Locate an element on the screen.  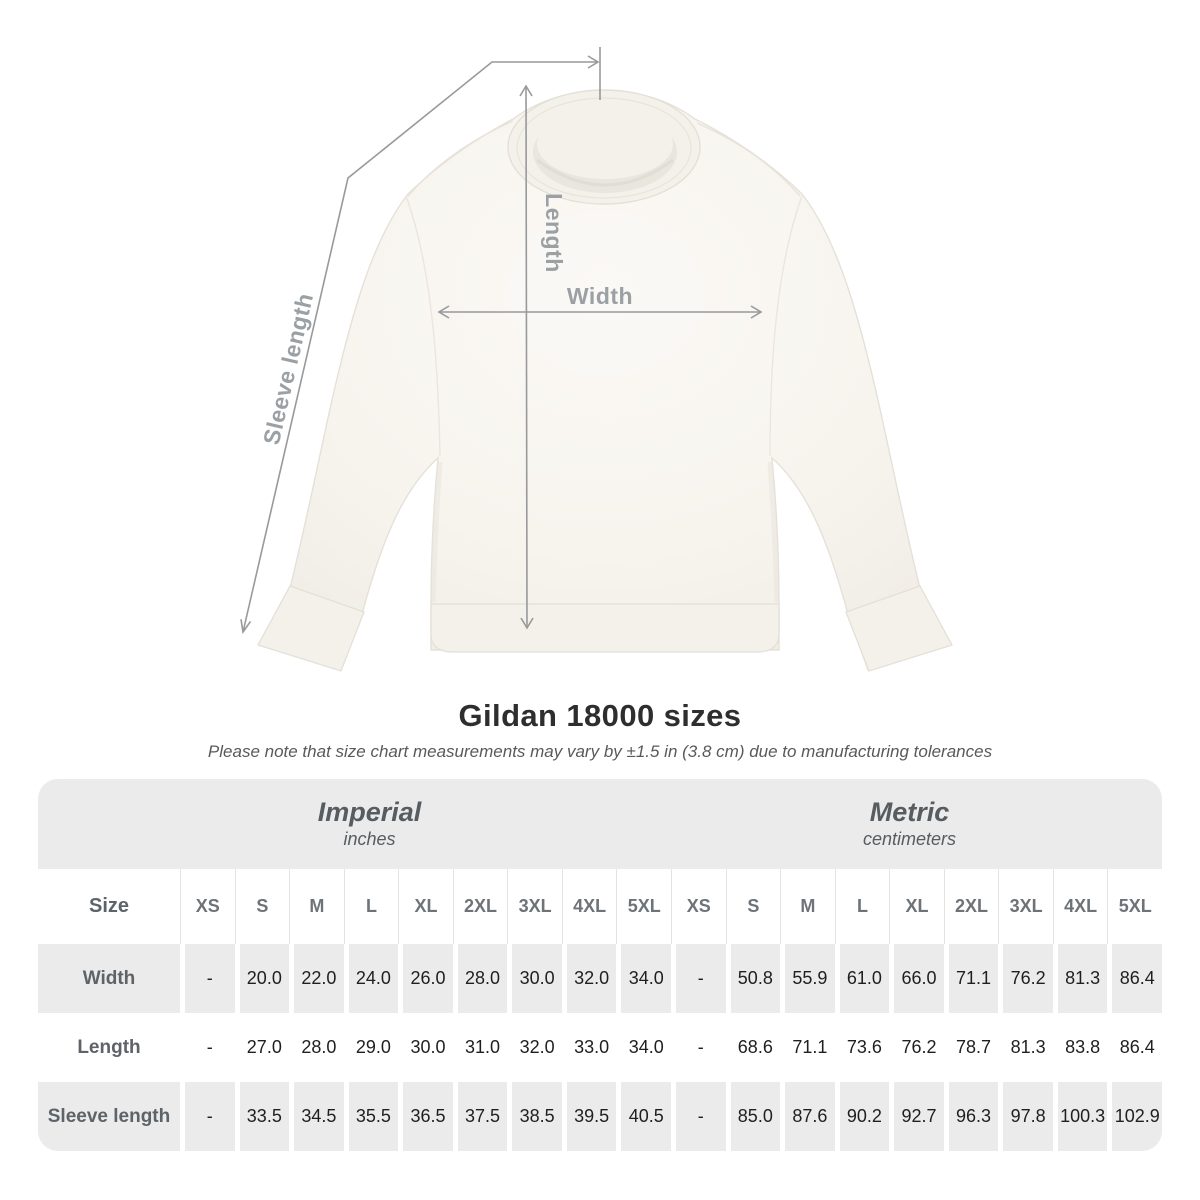
left-cuff is located at coordinates (311, 628).